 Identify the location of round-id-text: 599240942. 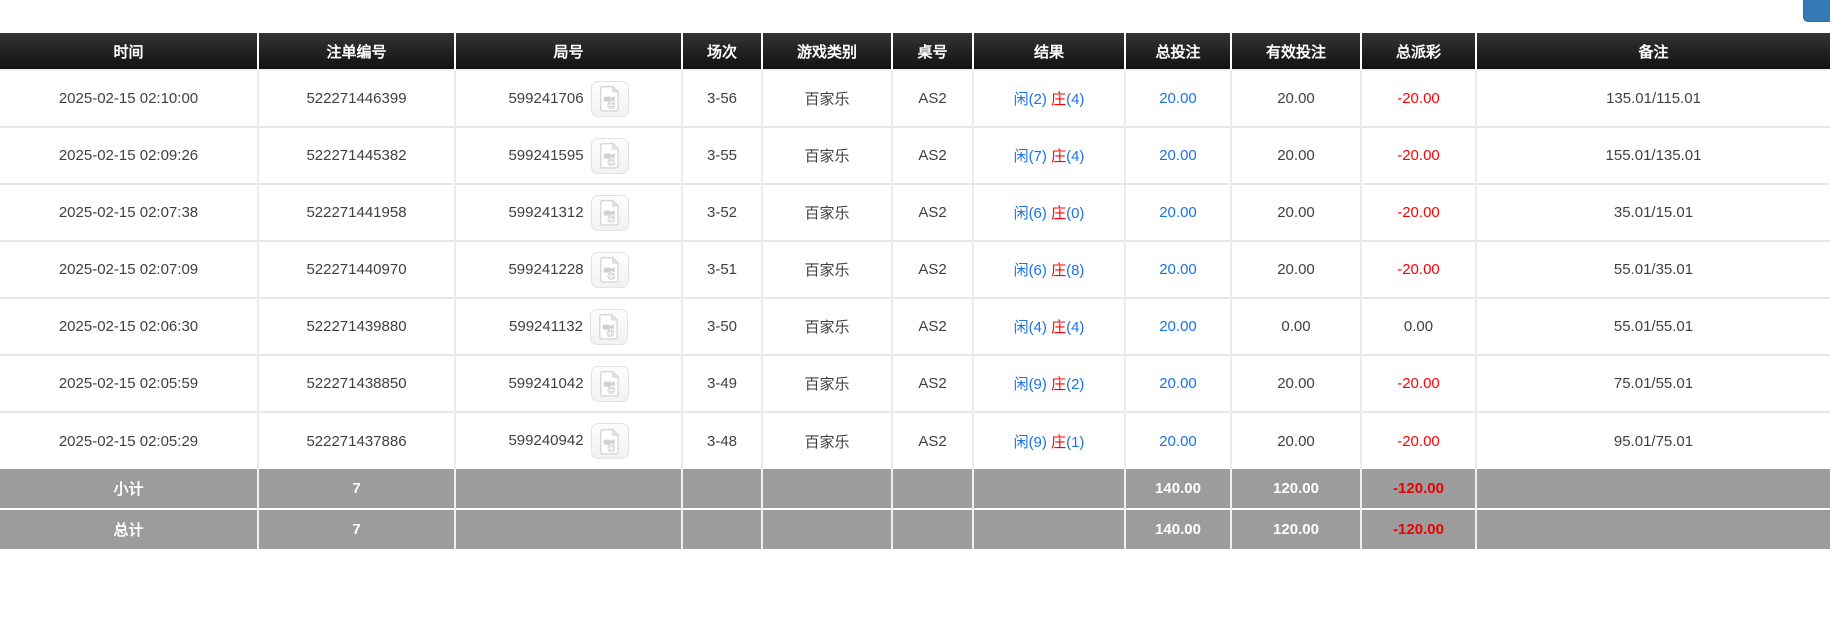
(546, 440).